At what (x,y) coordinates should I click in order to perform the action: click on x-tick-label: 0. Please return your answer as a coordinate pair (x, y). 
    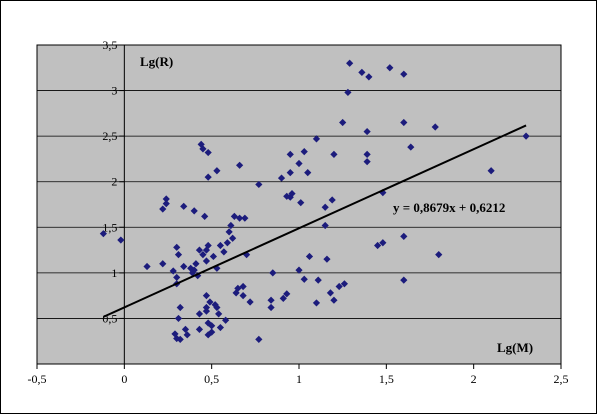
    Looking at the image, I should click on (124, 379).